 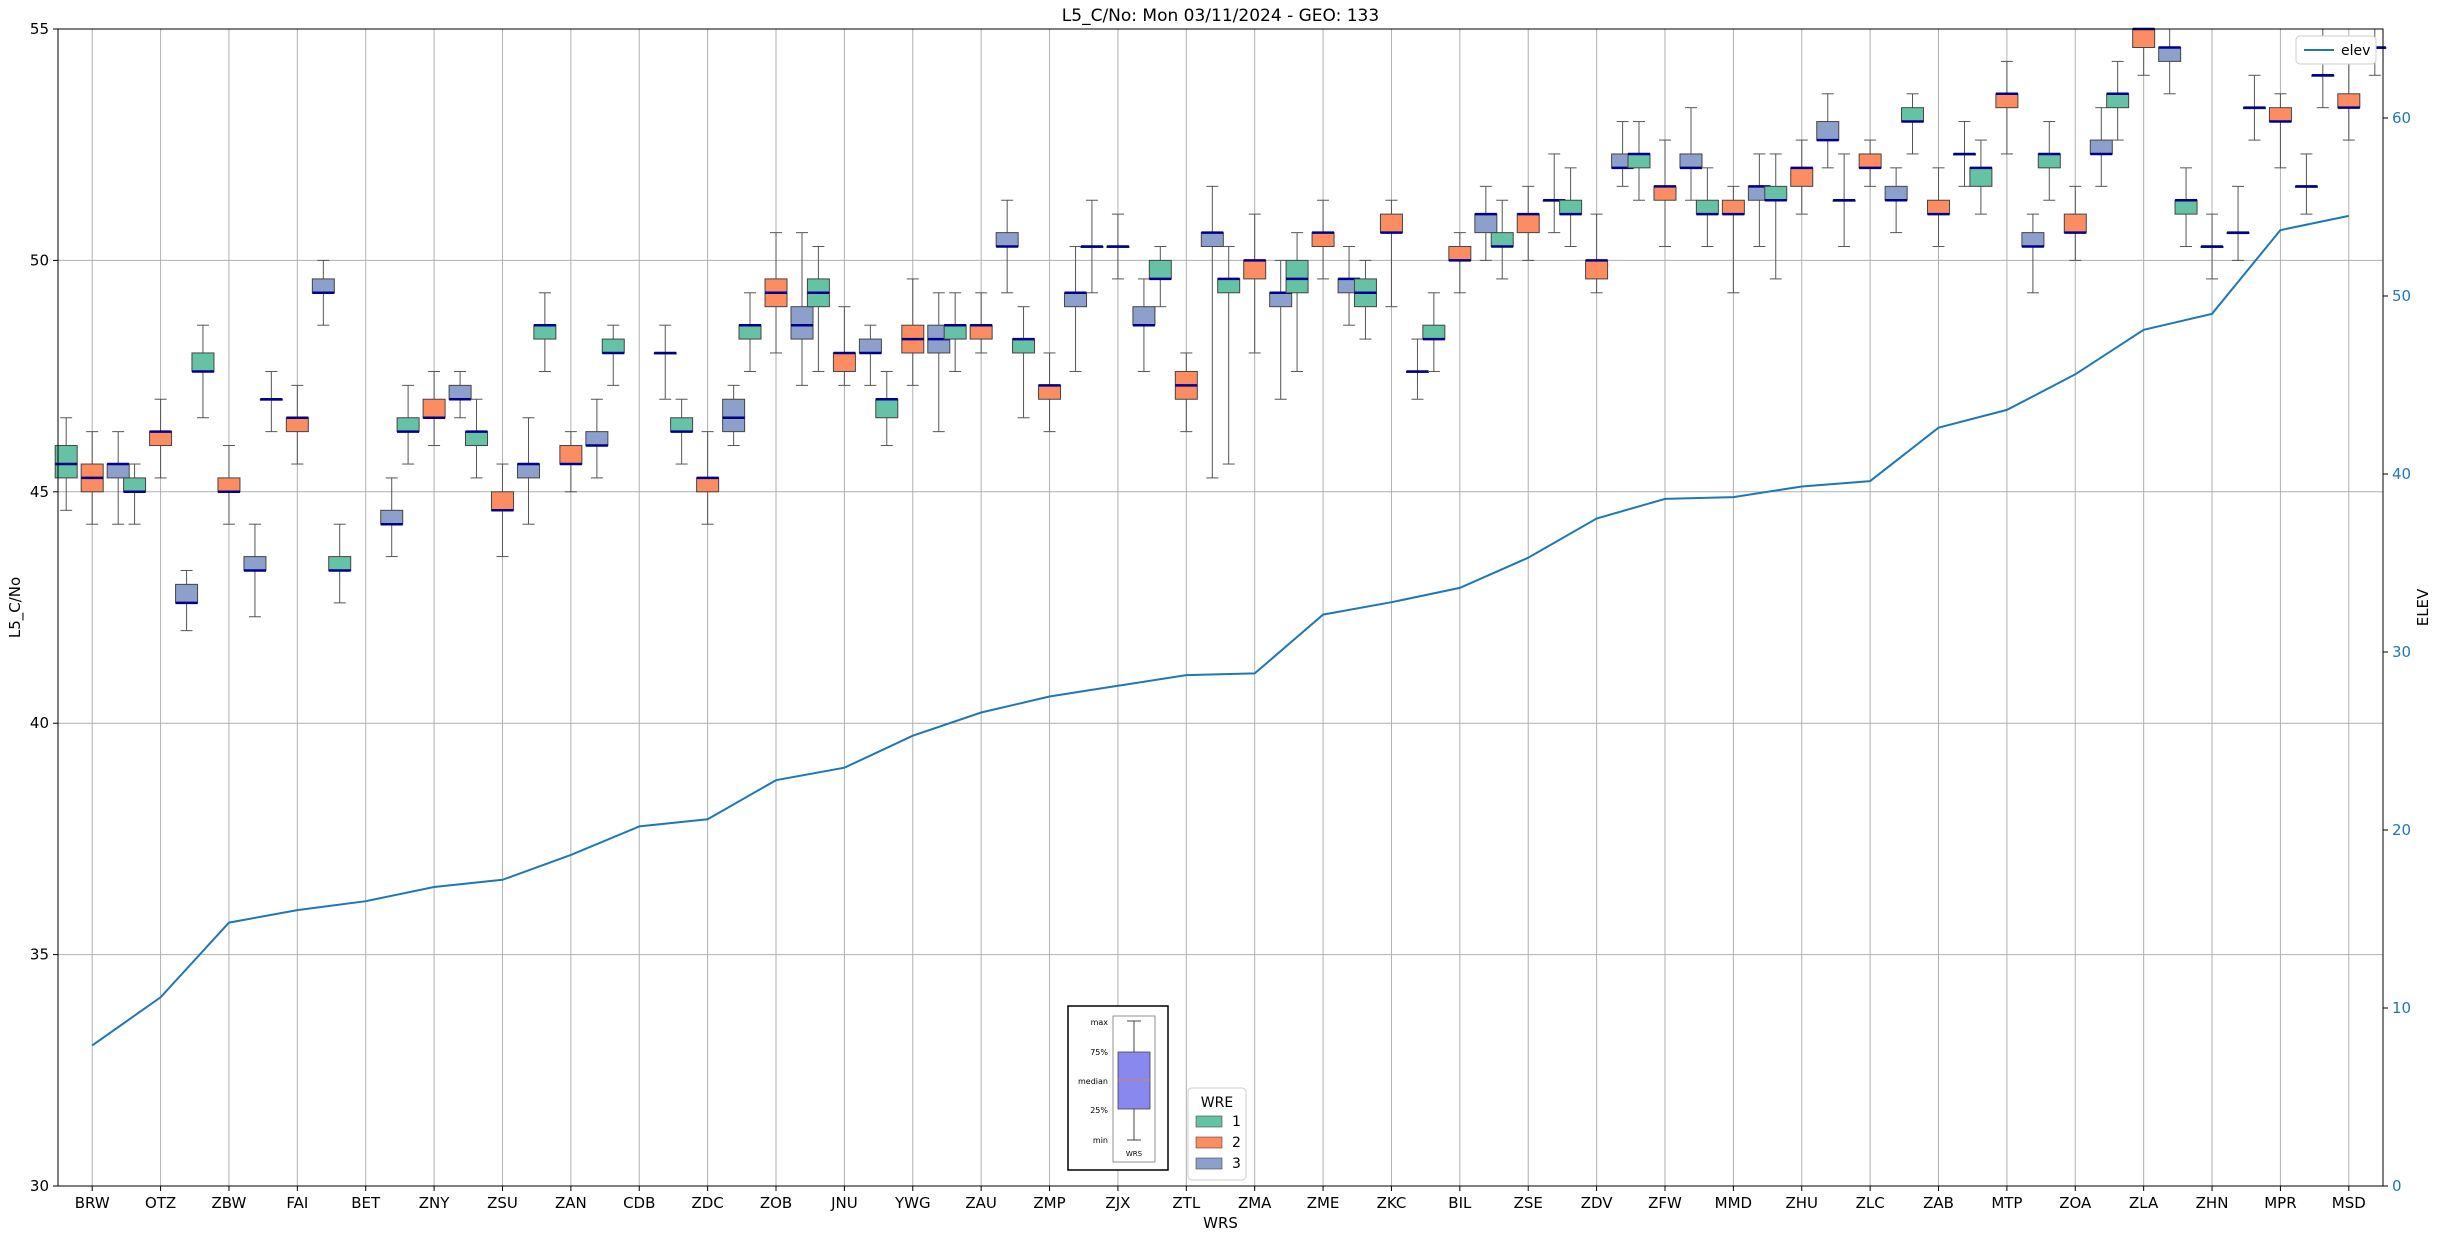 I want to click on box-mmd-wre1, so click(x=1707, y=207).